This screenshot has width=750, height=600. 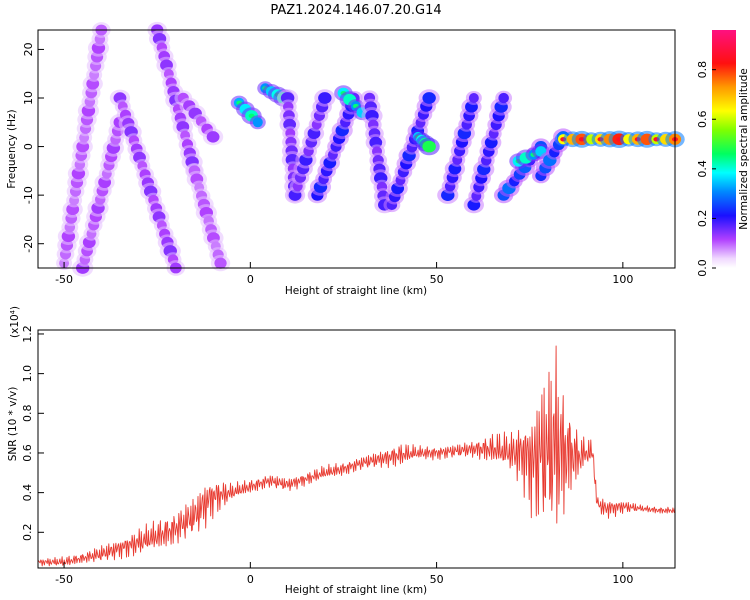 I want to click on colorbar-gradient, so click(x=724, y=149).